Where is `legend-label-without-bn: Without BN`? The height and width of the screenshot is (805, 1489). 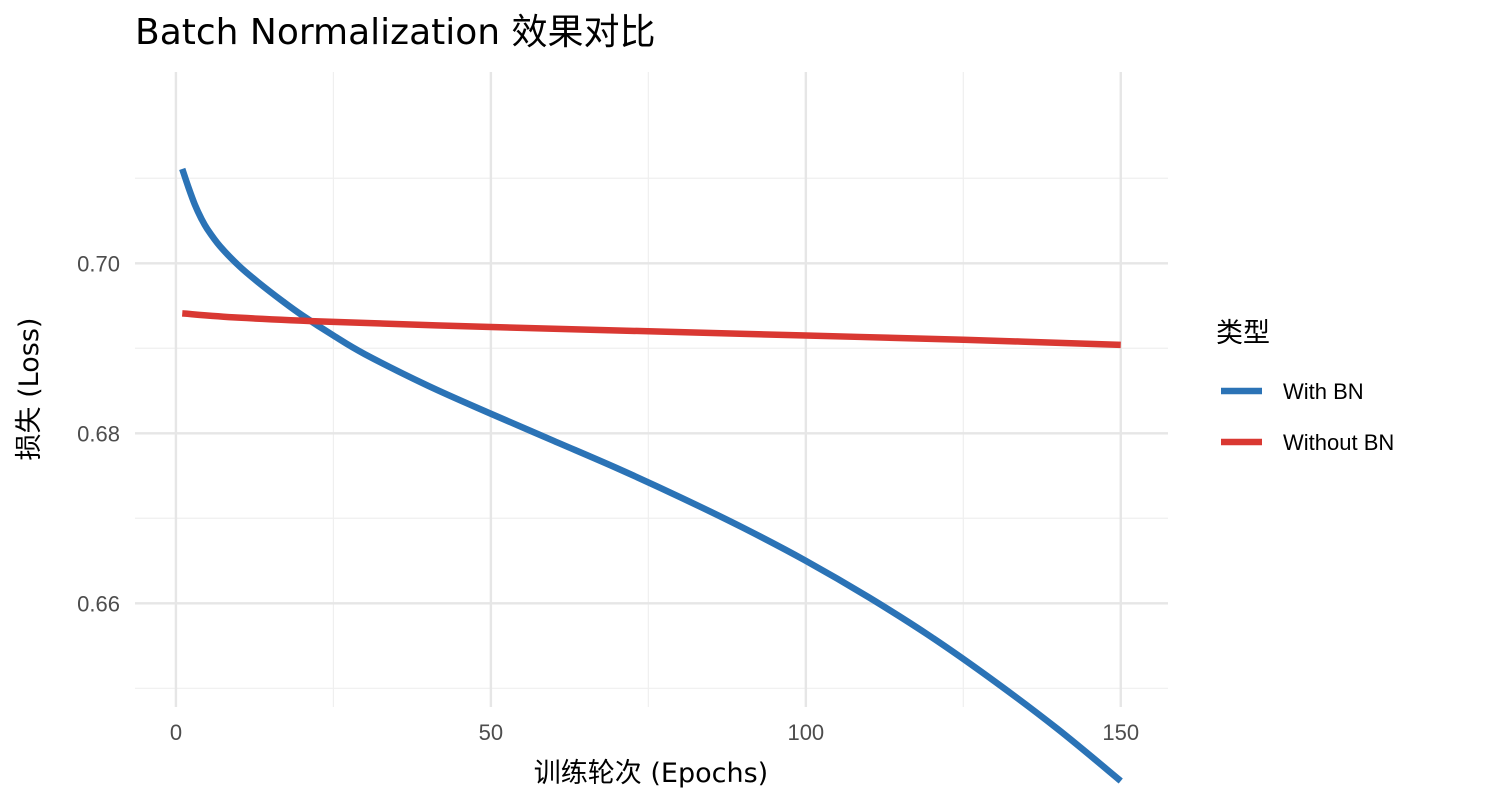 legend-label-without-bn: Without BN is located at coordinates (1338, 442).